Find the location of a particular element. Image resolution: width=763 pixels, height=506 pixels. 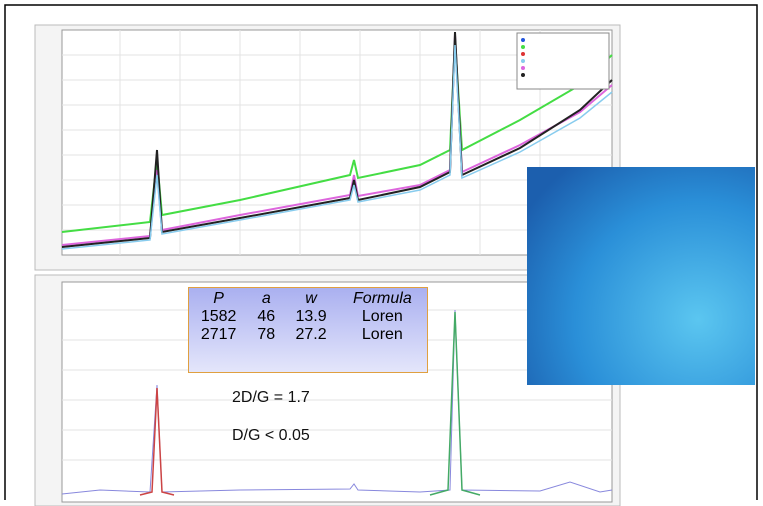

table-cell: 46 is located at coordinates (266, 316).